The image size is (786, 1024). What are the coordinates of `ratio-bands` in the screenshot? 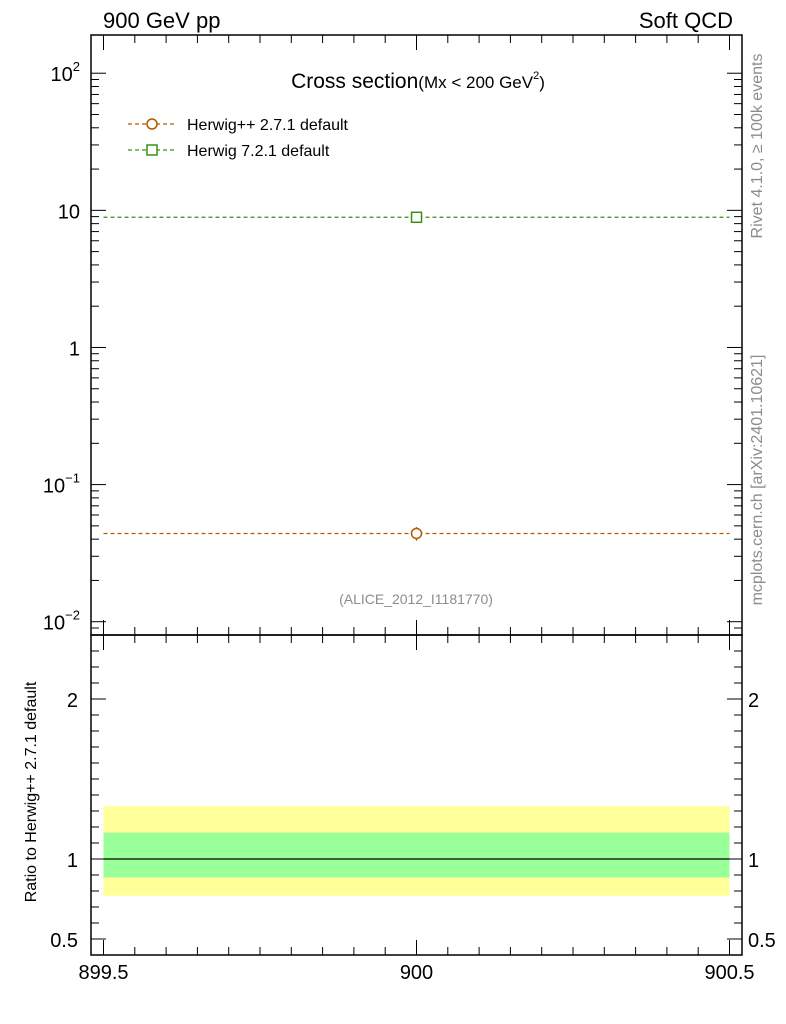 It's located at (416, 851).